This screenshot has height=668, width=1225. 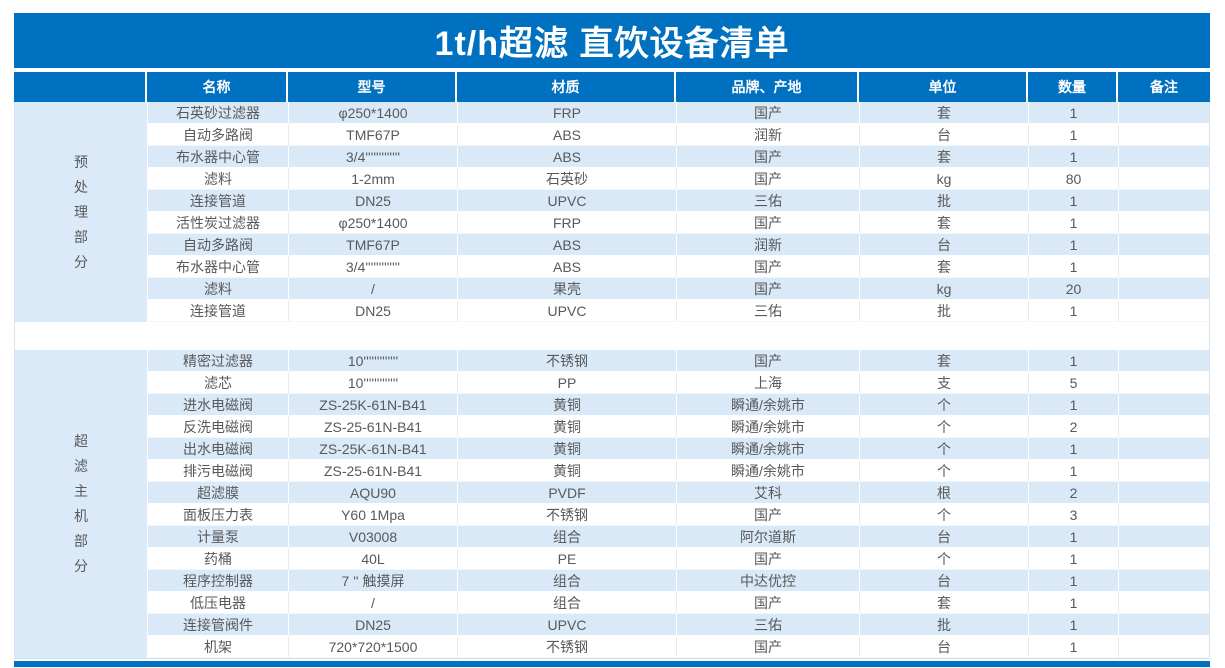 What do you see at coordinates (678, 427) in the screenshot?
I see `table-row: 反洗电磁阀 ZS-25-61N-B41 黄铜 瞬通/余姚市个 2` at bounding box center [678, 427].